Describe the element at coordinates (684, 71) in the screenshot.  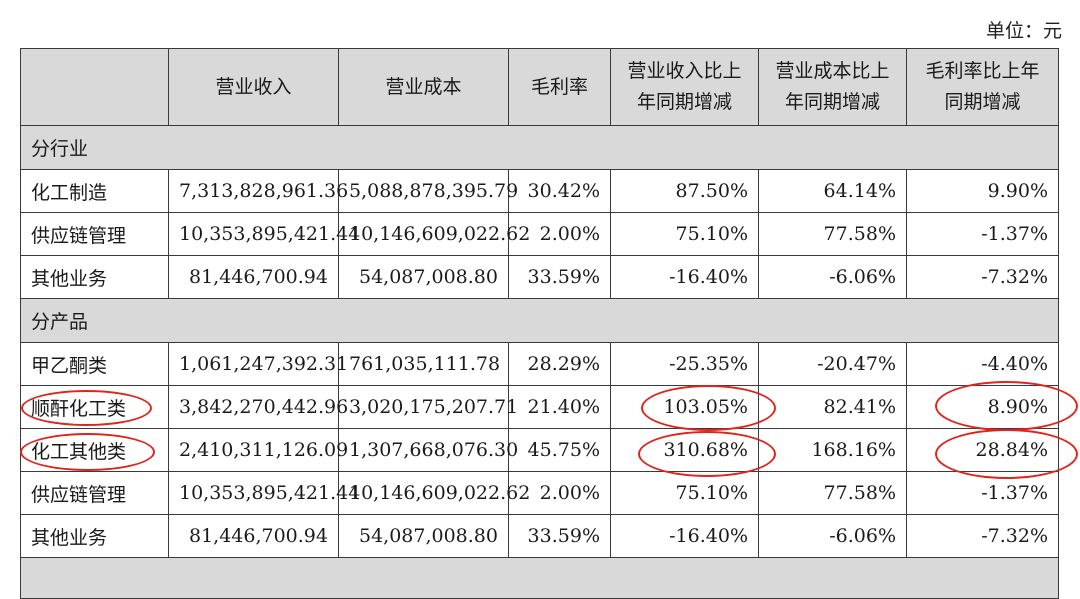
I see `header-revenue-change-line1: 营业收入比上` at that location.